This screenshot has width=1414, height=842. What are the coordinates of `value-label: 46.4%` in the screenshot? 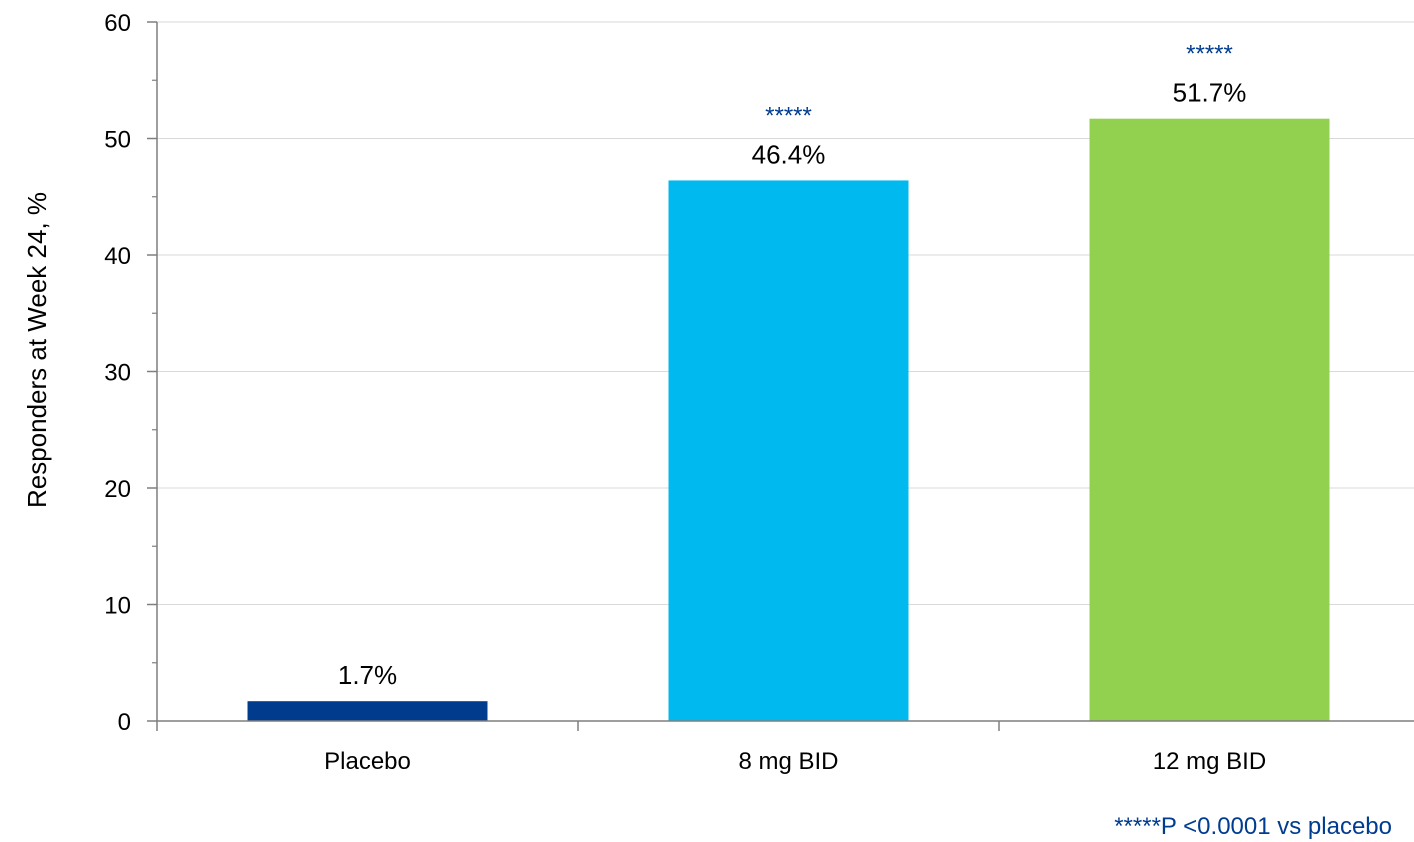 It's located at (789, 154).